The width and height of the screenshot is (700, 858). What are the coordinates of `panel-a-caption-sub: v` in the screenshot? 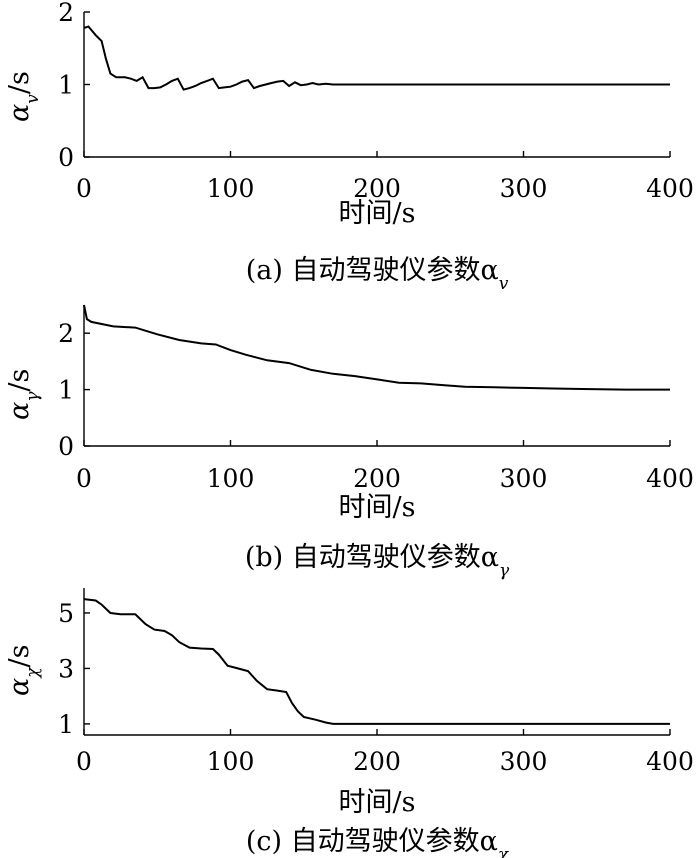 It's located at (504, 284).